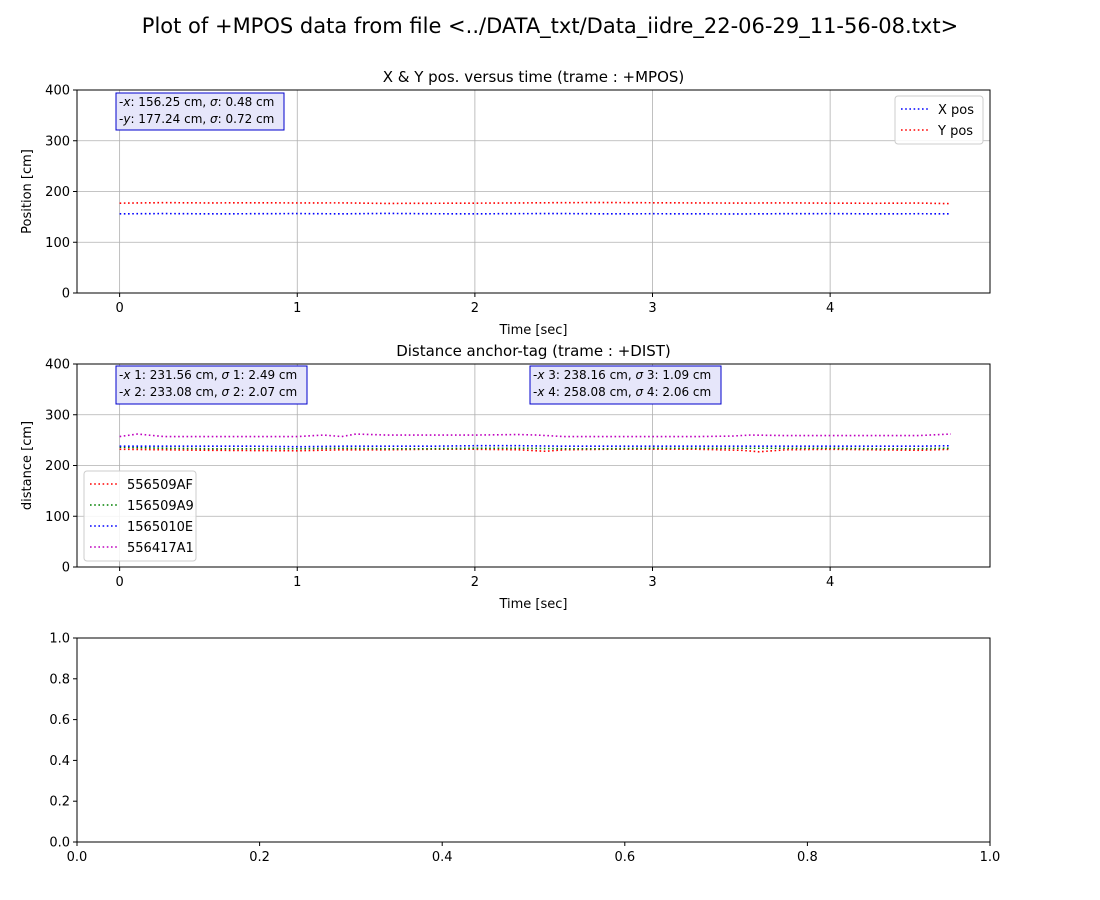 The width and height of the screenshot is (1100, 900). Describe the element at coordinates (535, 435) in the screenshot. I see `series-line-556417a1` at that location.